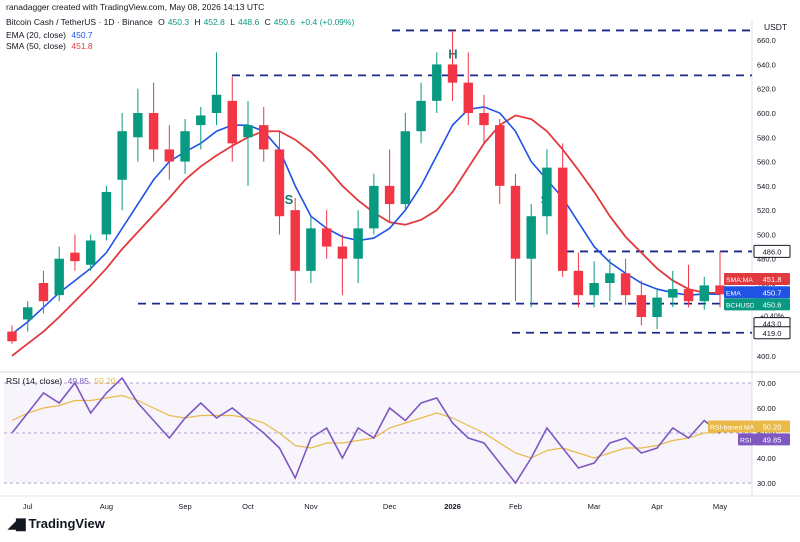  Describe the element at coordinates (720, 506) in the screenshot. I see `x-tick-label: May` at that location.